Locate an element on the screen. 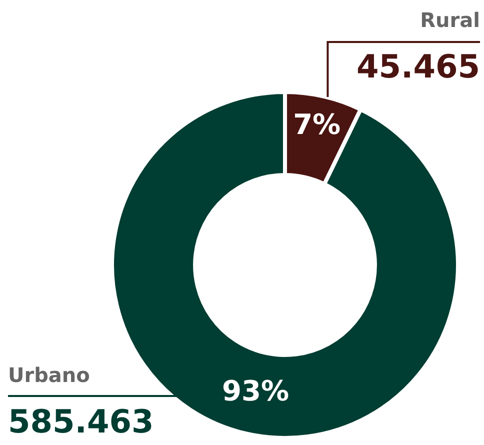 The height and width of the screenshot is (445, 484). slice-label: Rural is located at coordinates (450, 20).